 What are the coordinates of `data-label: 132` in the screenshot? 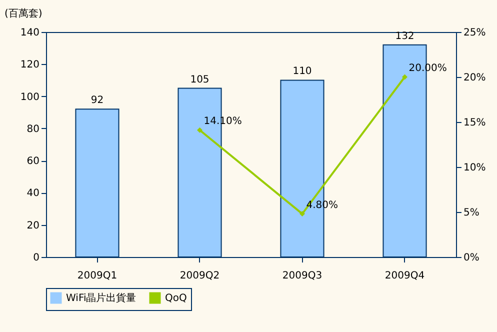 It's located at (404, 36).